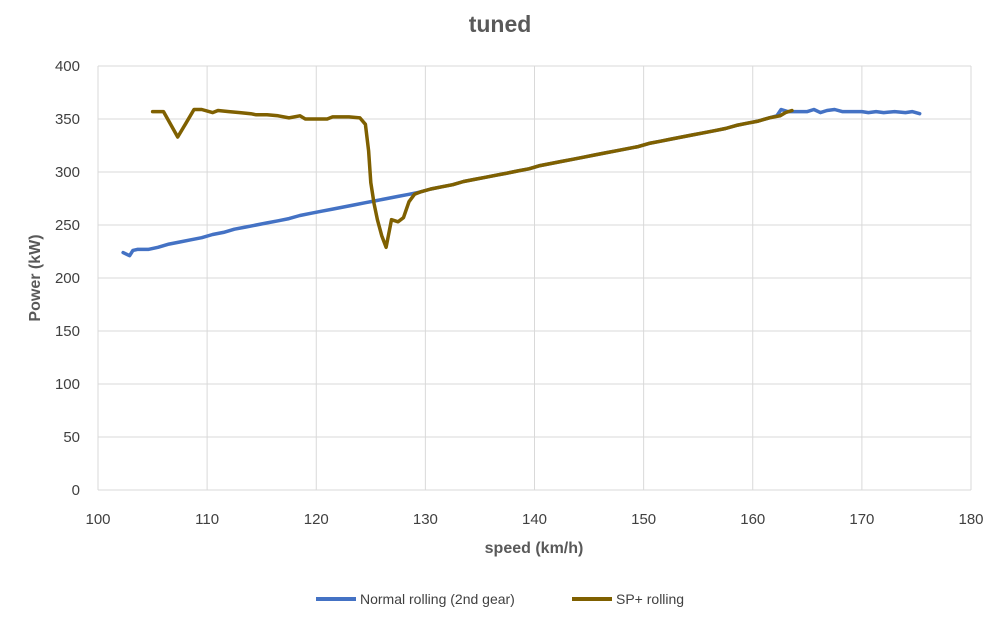  Describe the element at coordinates (97, 519) in the screenshot. I see `x-tick-label: 100` at that location.